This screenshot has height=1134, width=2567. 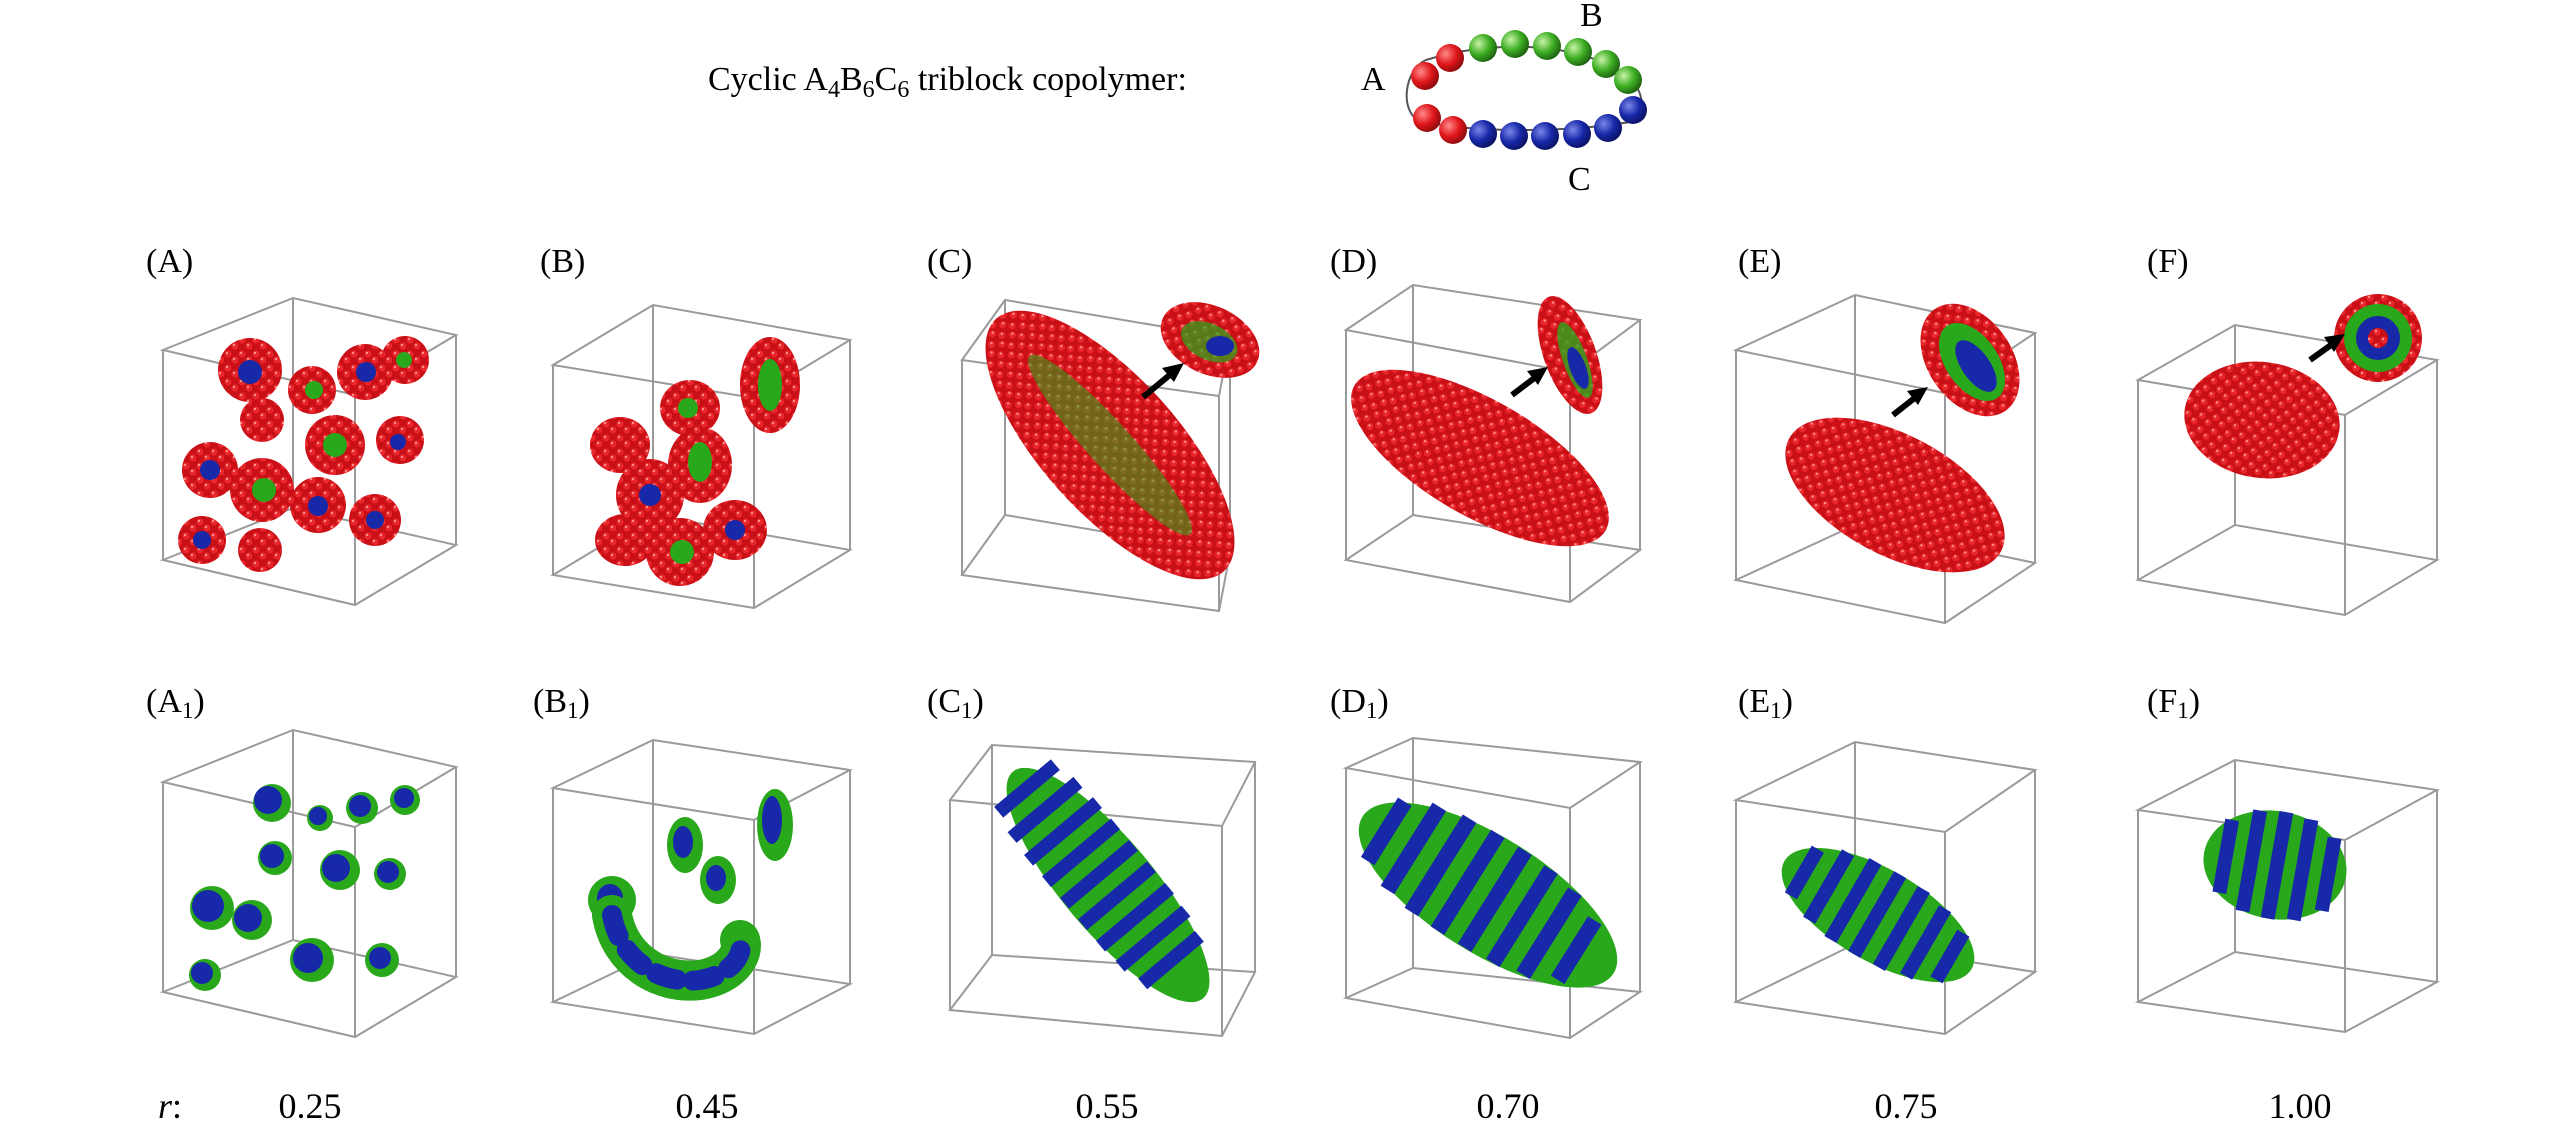 I want to click on panel-d1: (D1), so click(x=1486, y=861).